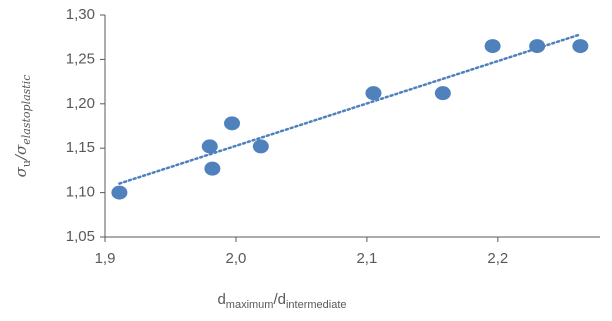  What do you see at coordinates (26, 110) in the screenshot?
I see `y-label-part: elastoplastic` at bounding box center [26, 110].